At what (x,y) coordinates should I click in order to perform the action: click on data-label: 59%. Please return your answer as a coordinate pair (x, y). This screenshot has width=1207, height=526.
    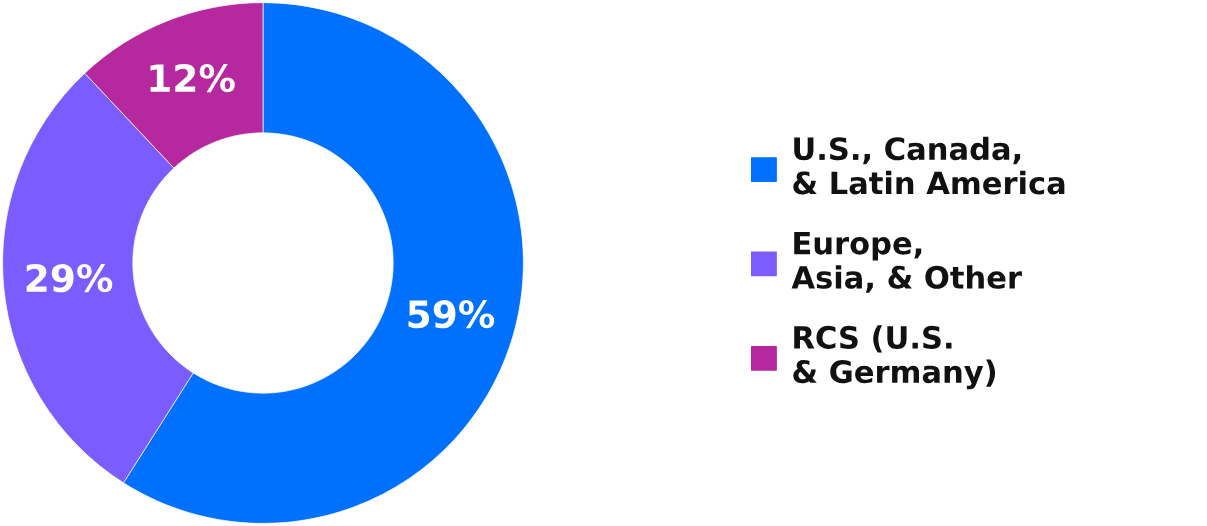
    Looking at the image, I should click on (451, 314).